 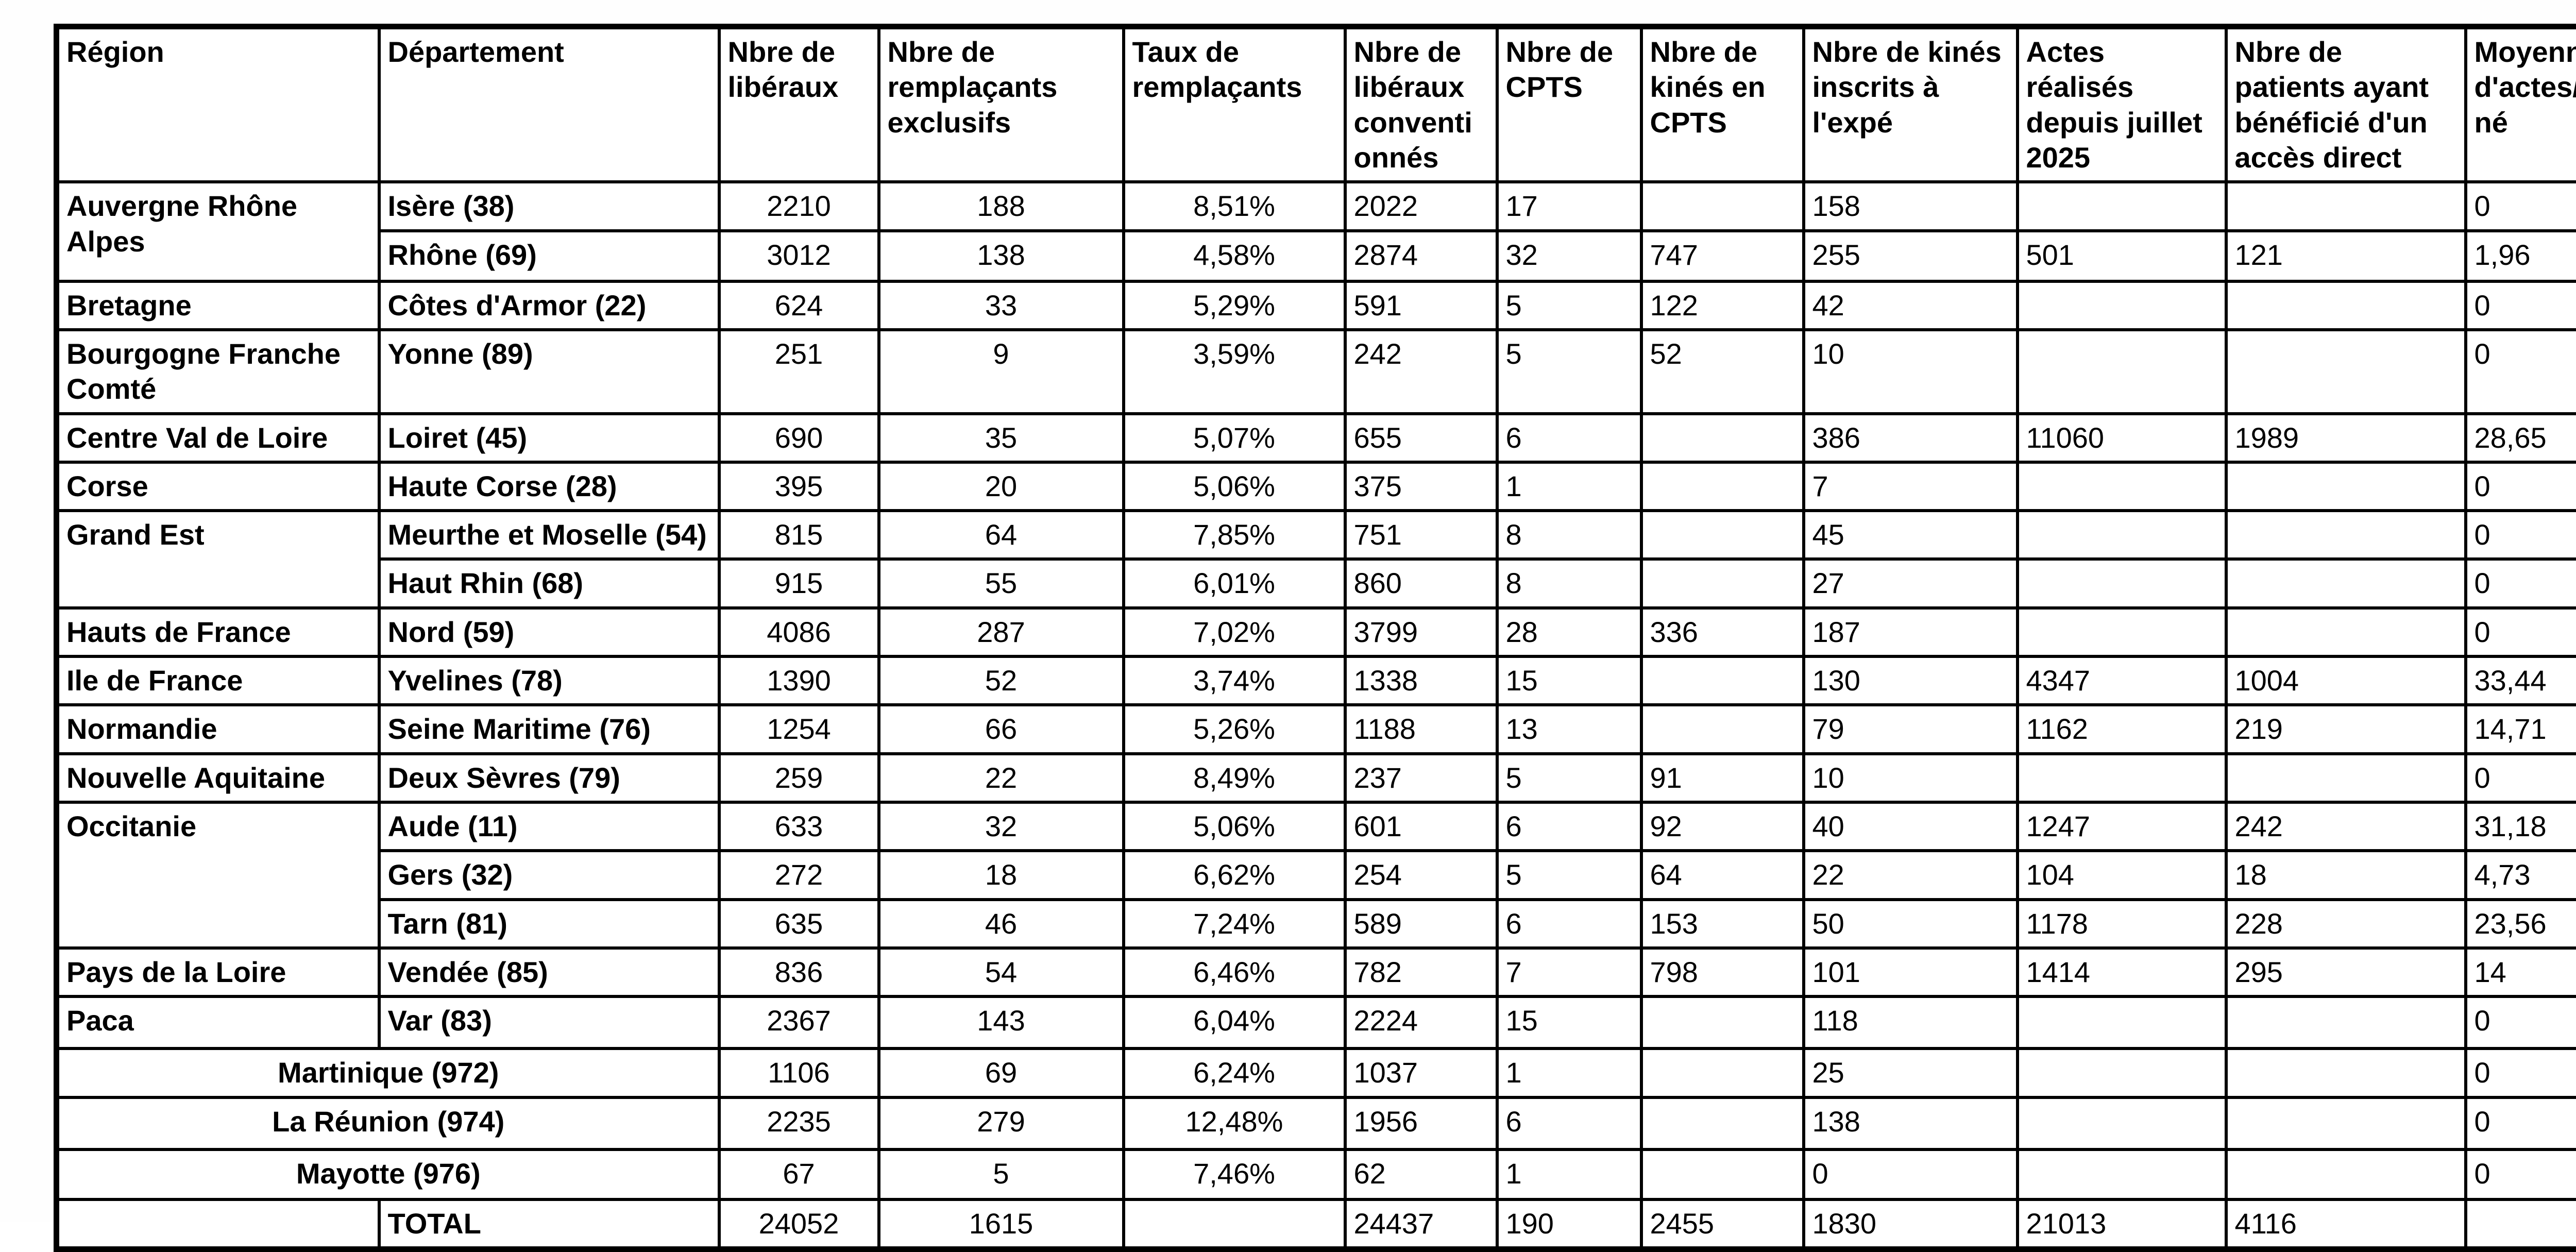 I want to click on value-cell: 782, so click(x=1421, y=972).